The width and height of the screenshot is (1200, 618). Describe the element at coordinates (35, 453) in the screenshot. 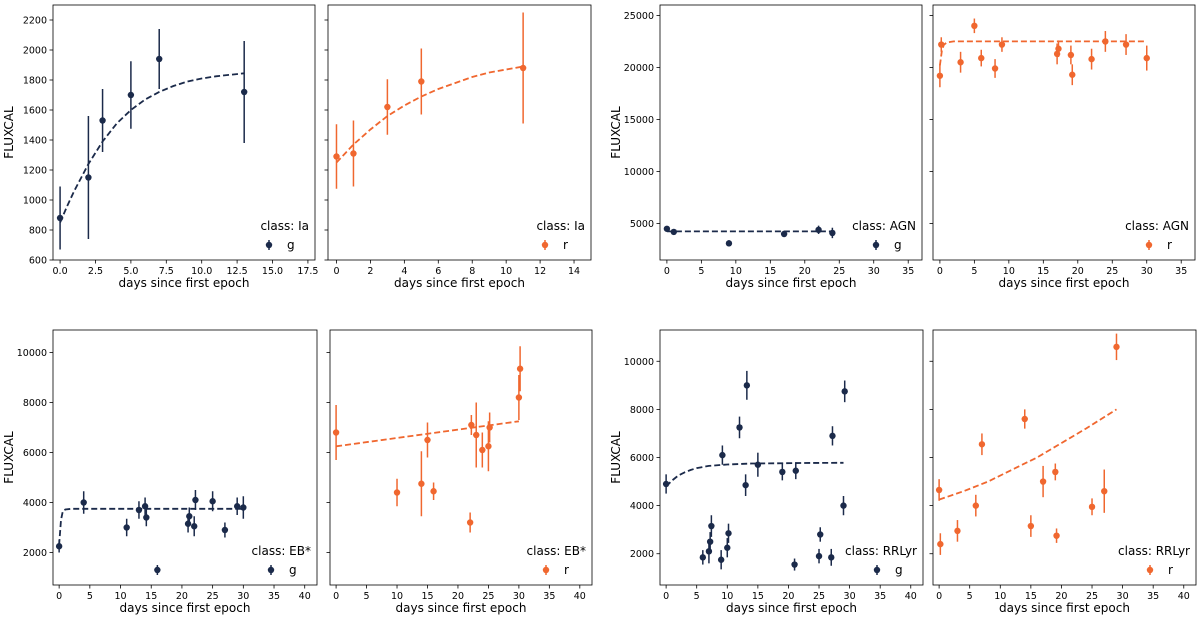

I see `y-tick-label: 6000` at that location.